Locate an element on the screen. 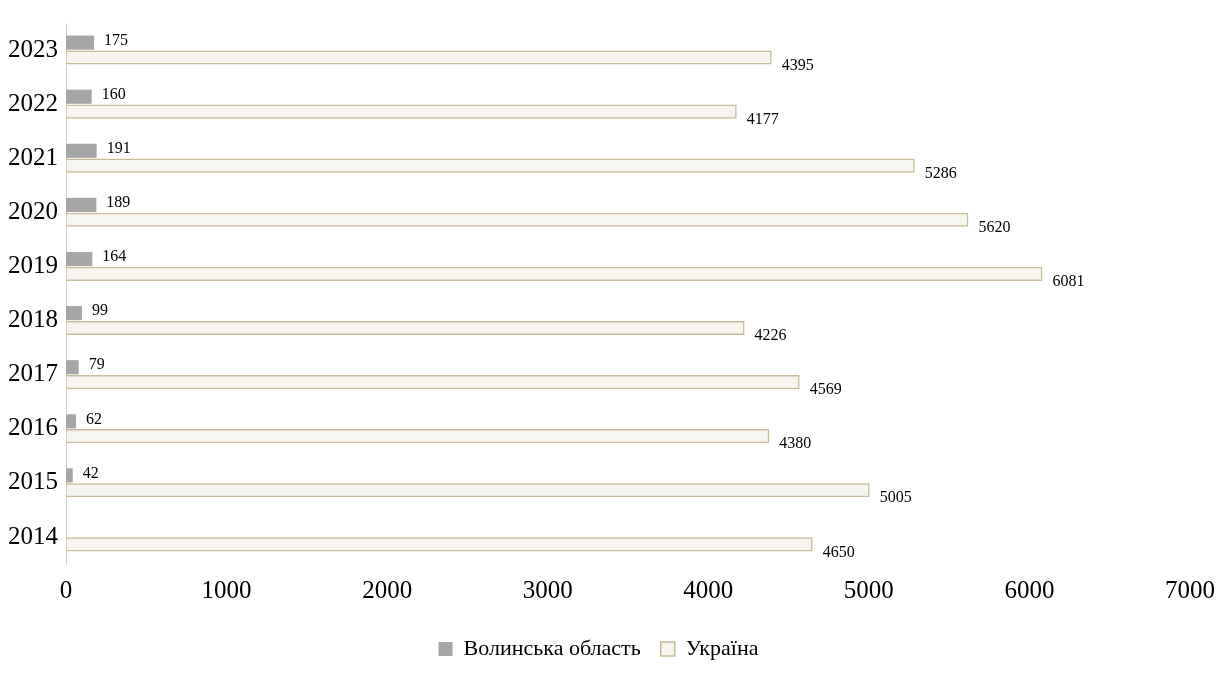 This screenshot has width=1227, height=675. y-tick-label: 2016 is located at coordinates (33, 427).